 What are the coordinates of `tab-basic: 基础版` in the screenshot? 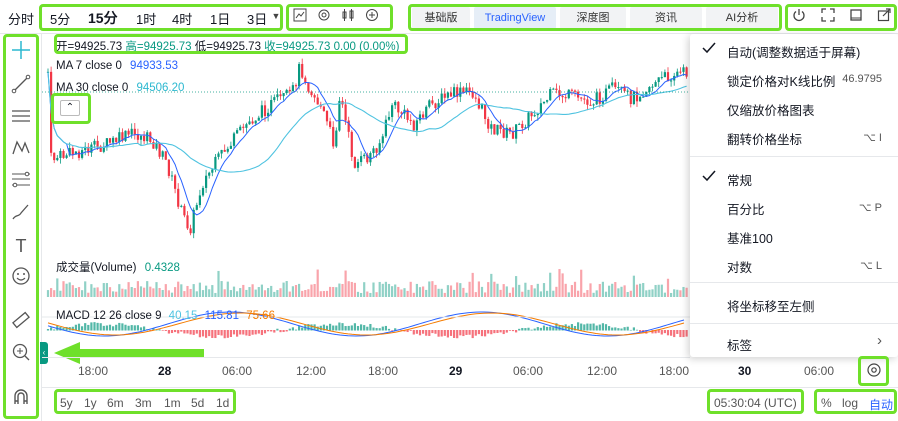 It's located at (441, 18).